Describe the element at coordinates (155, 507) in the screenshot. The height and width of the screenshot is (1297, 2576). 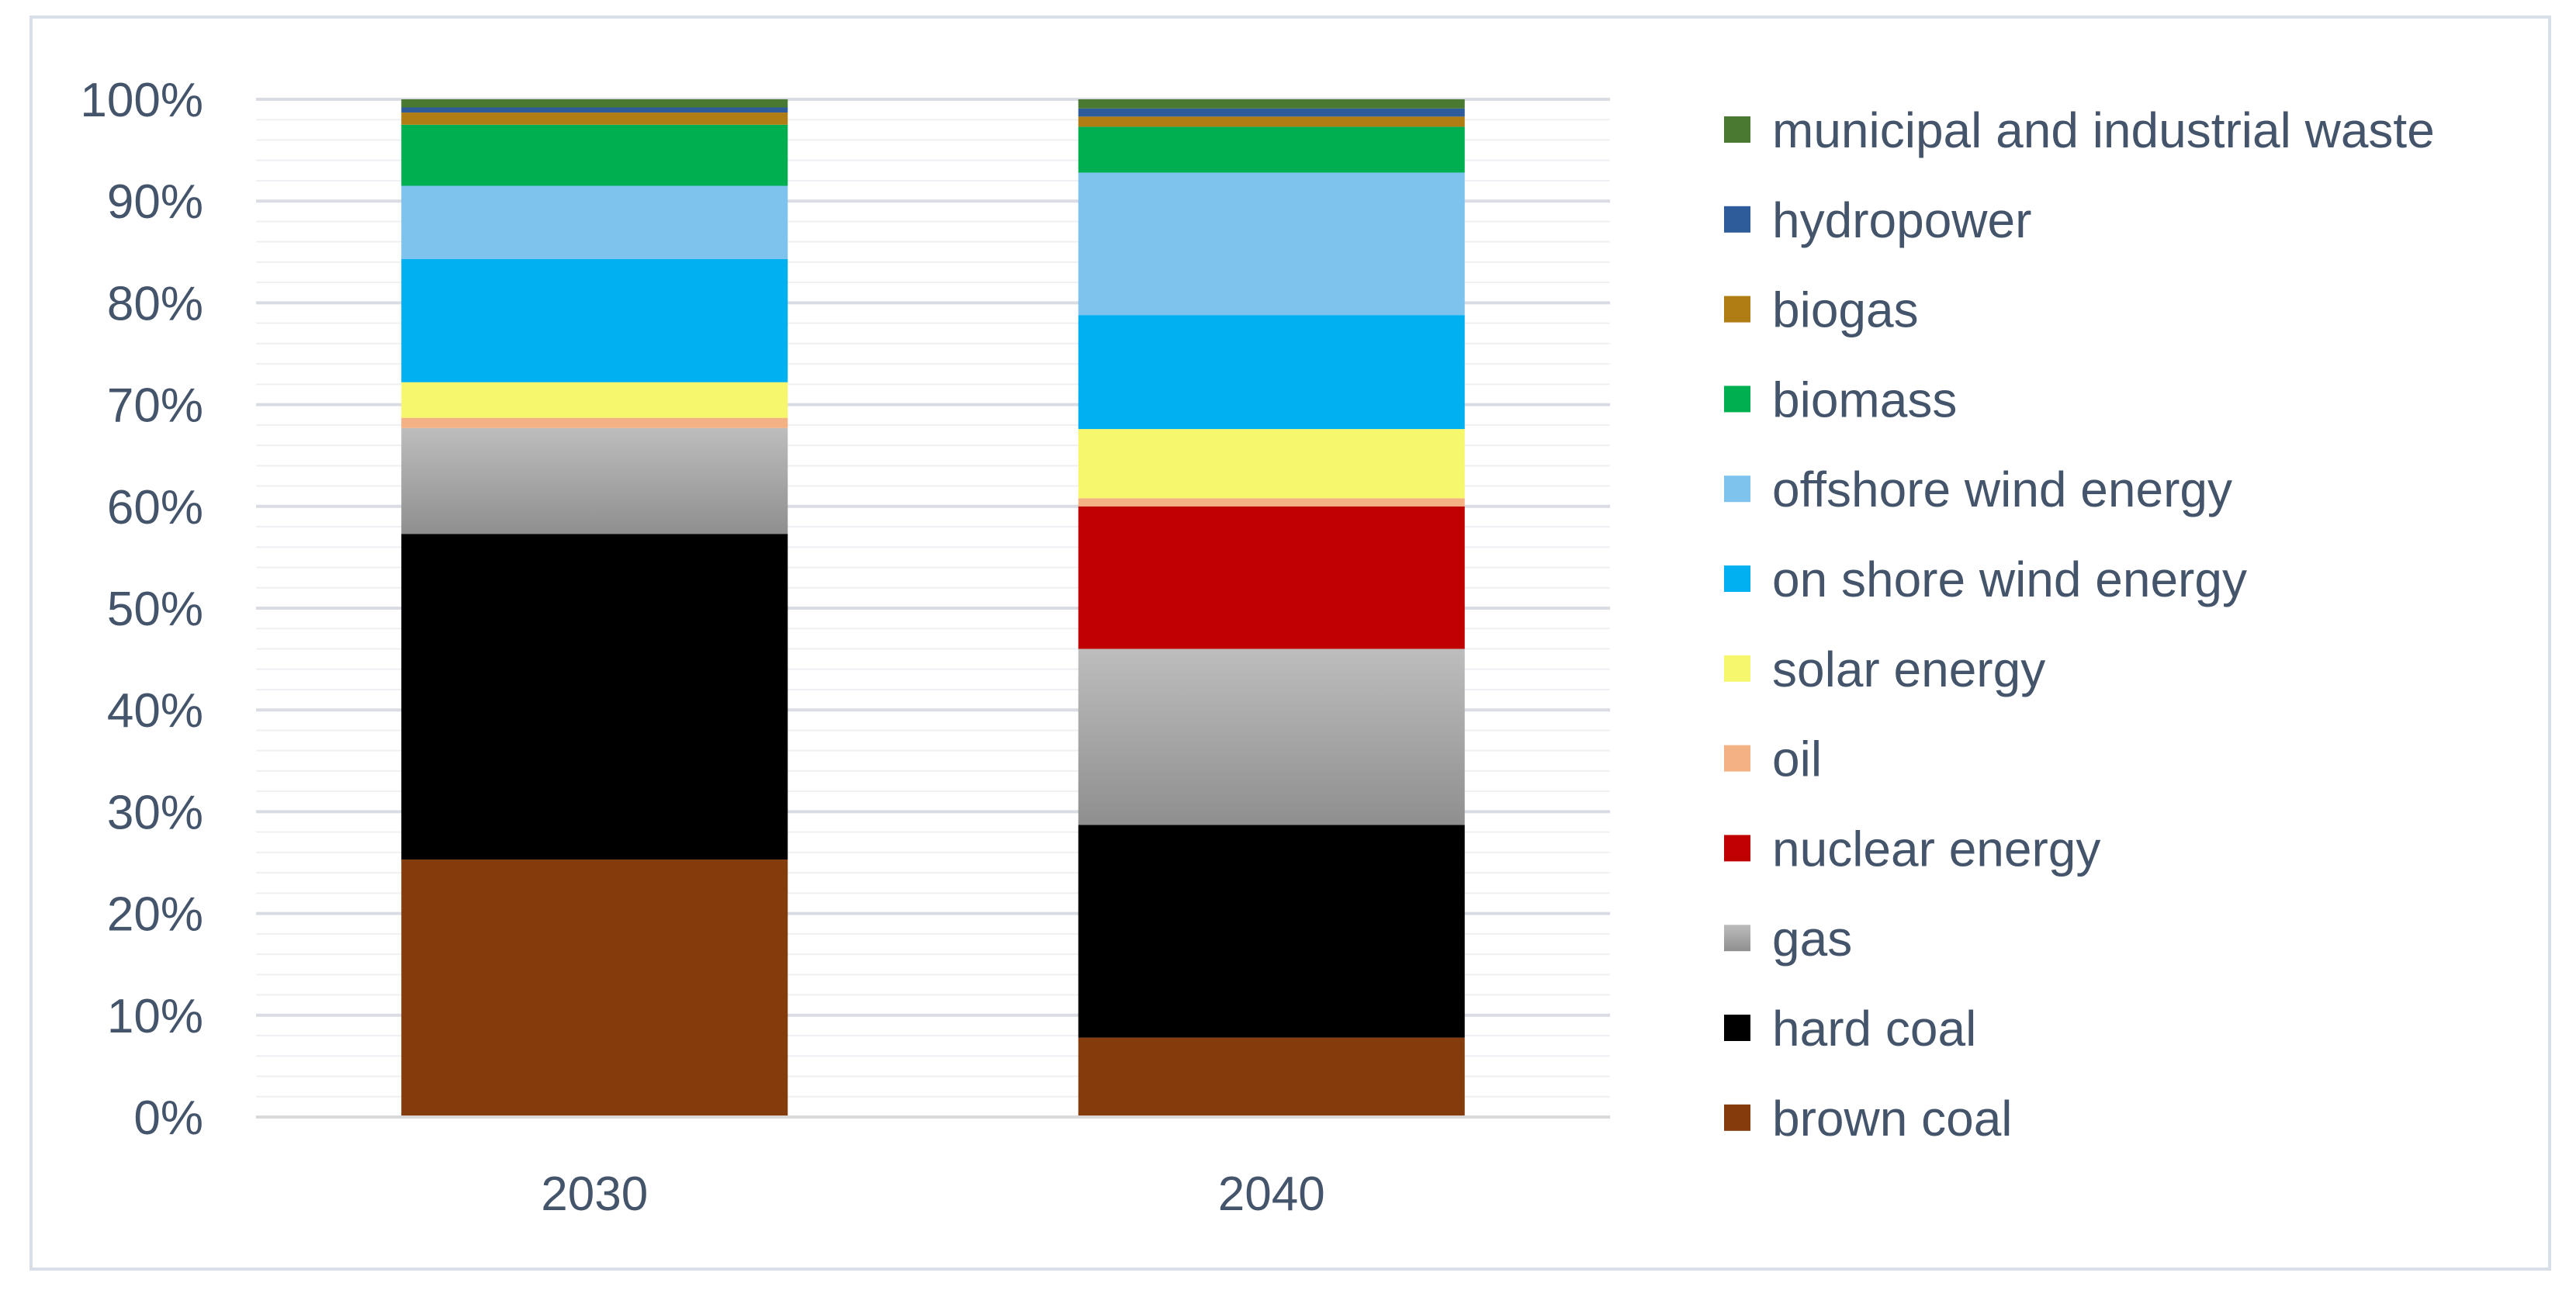
I see `y-tick-label: 60%` at that location.